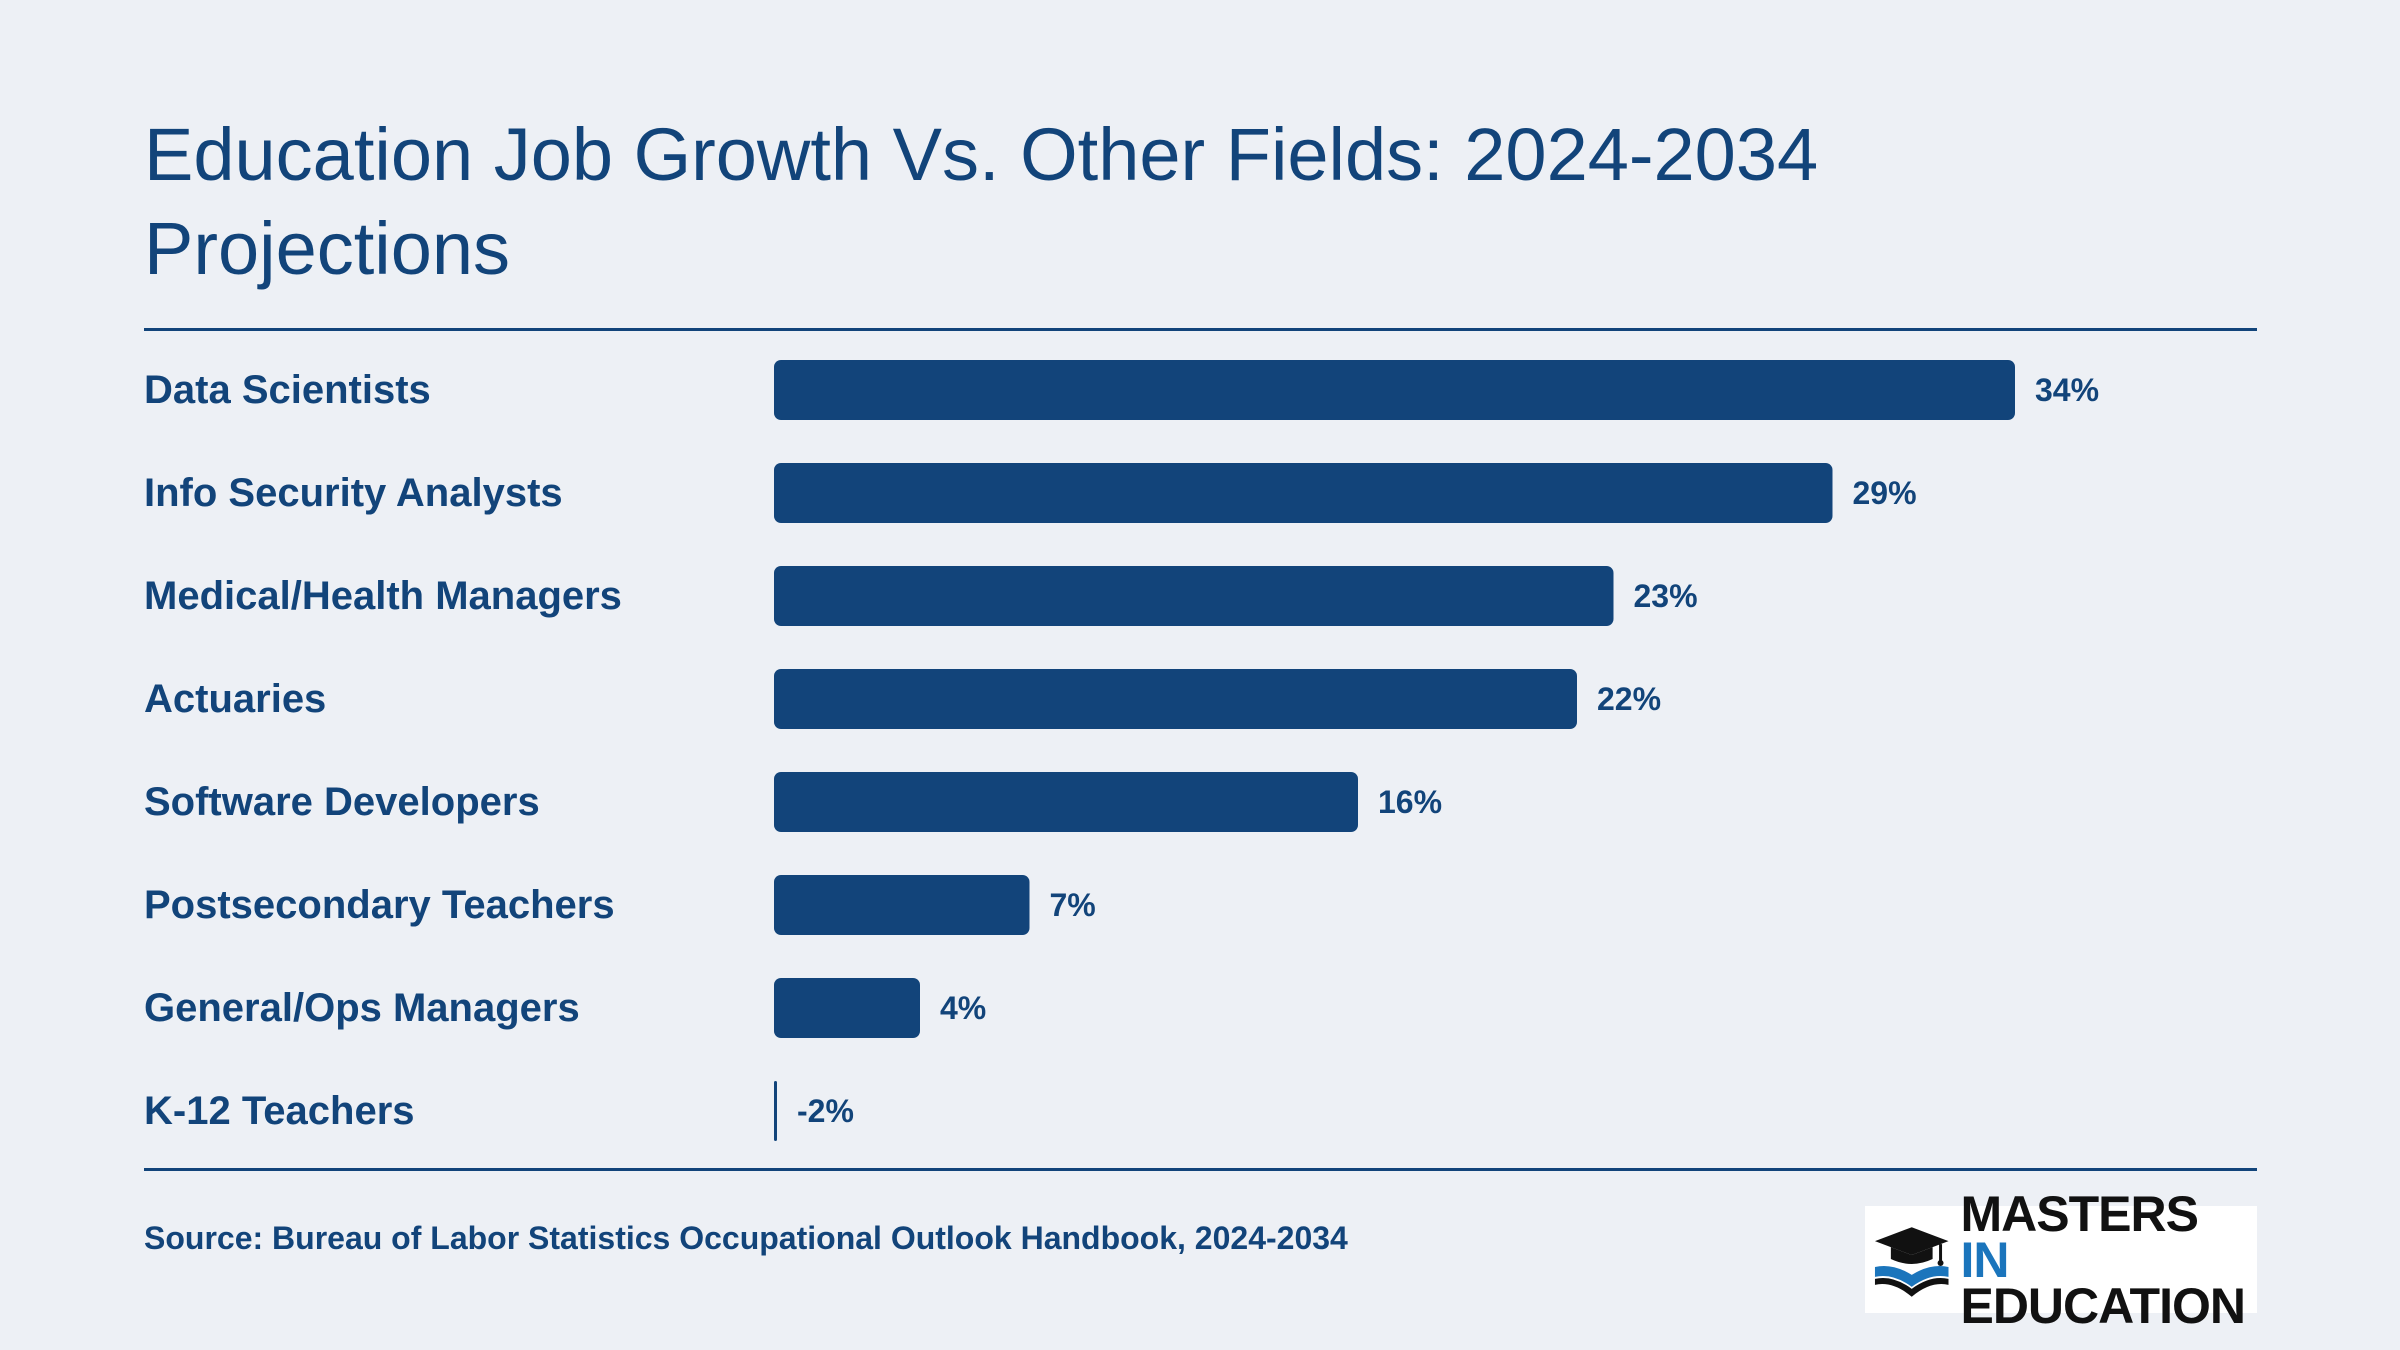 This screenshot has width=2400, height=1350. I want to click on category-label: Medical/Health Managers, so click(383, 596).